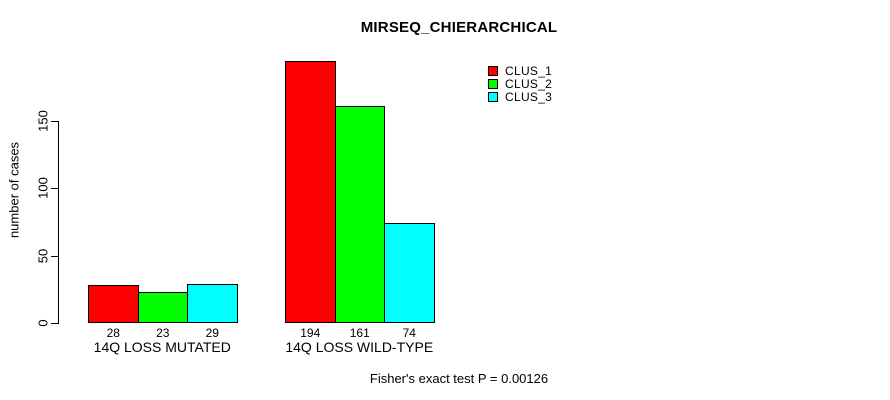 The width and height of the screenshot is (890, 400). What do you see at coordinates (14, 190) in the screenshot?
I see `y-axis-label: number of cases` at bounding box center [14, 190].